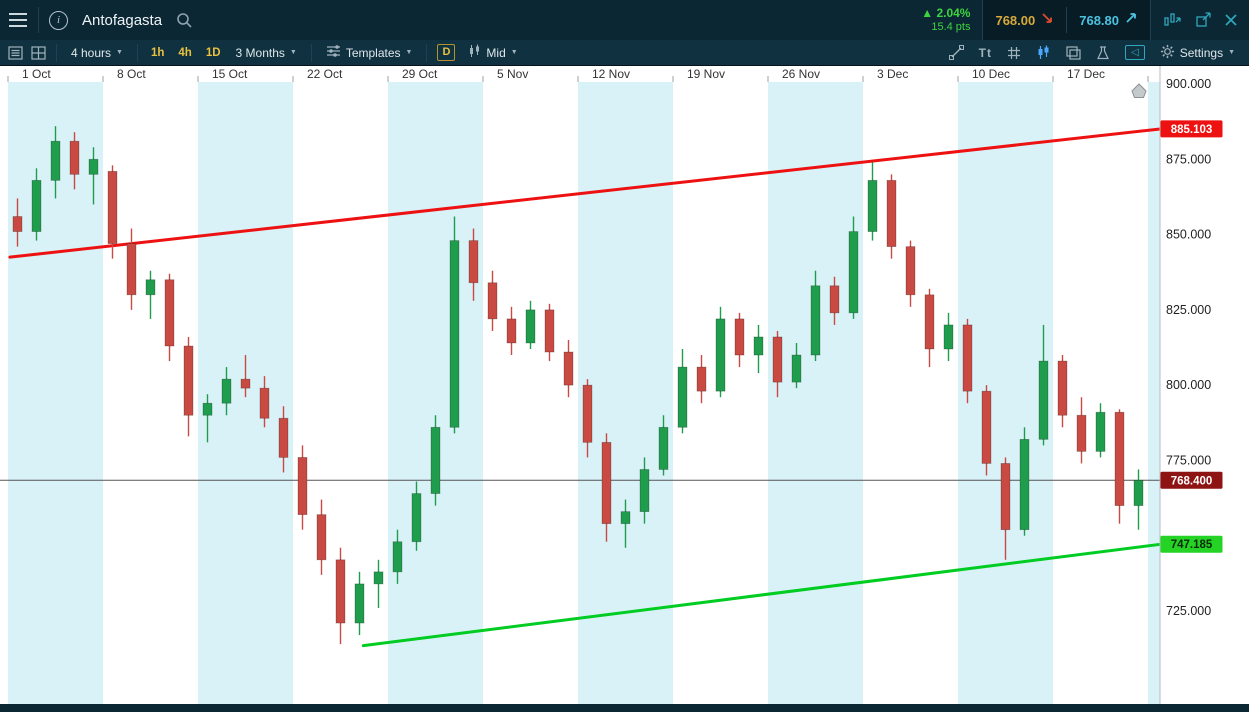  What do you see at coordinates (1005, 393) in the screenshot?
I see `week-band` at bounding box center [1005, 393].